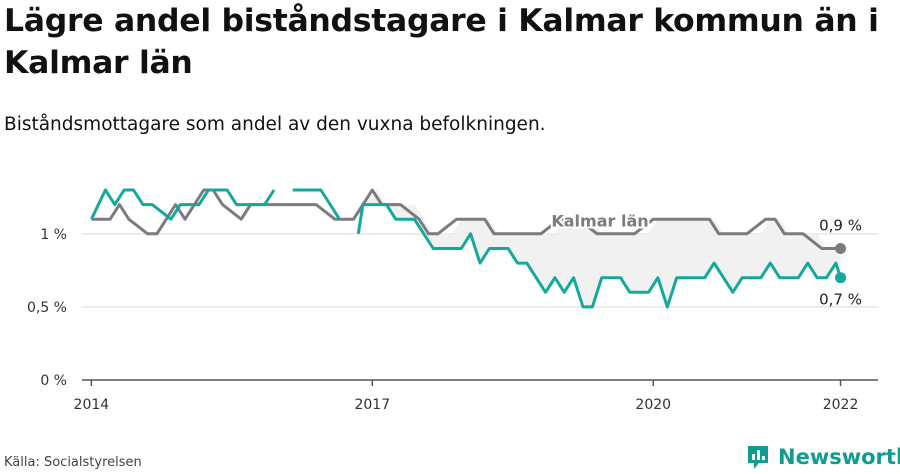 The width and height of the screenshot is (900, 474). What do you see at coordinates (92, 405) in the screenshot?
I see `x-tick-label: 2014` at bounding box center [92, 405].